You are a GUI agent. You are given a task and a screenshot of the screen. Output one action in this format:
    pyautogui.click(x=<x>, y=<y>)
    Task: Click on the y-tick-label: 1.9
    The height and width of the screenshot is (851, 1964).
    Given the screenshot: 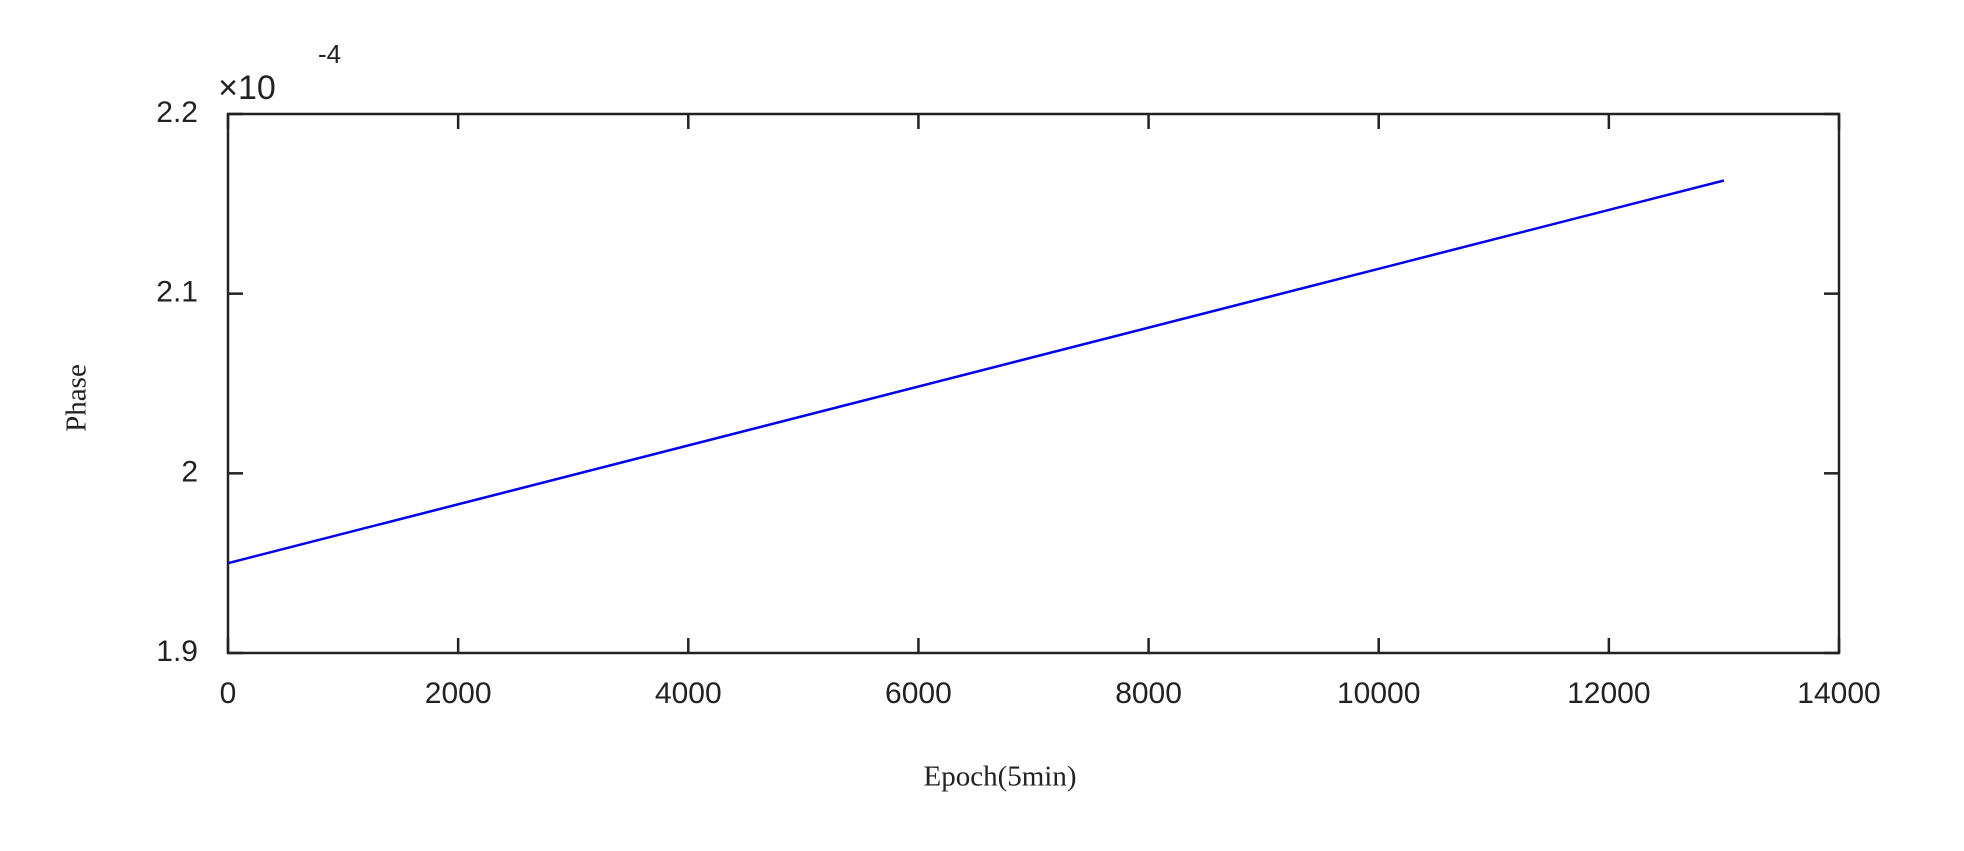 What is the action you would take?
    pyautogui.click(x=177, y=651)
    